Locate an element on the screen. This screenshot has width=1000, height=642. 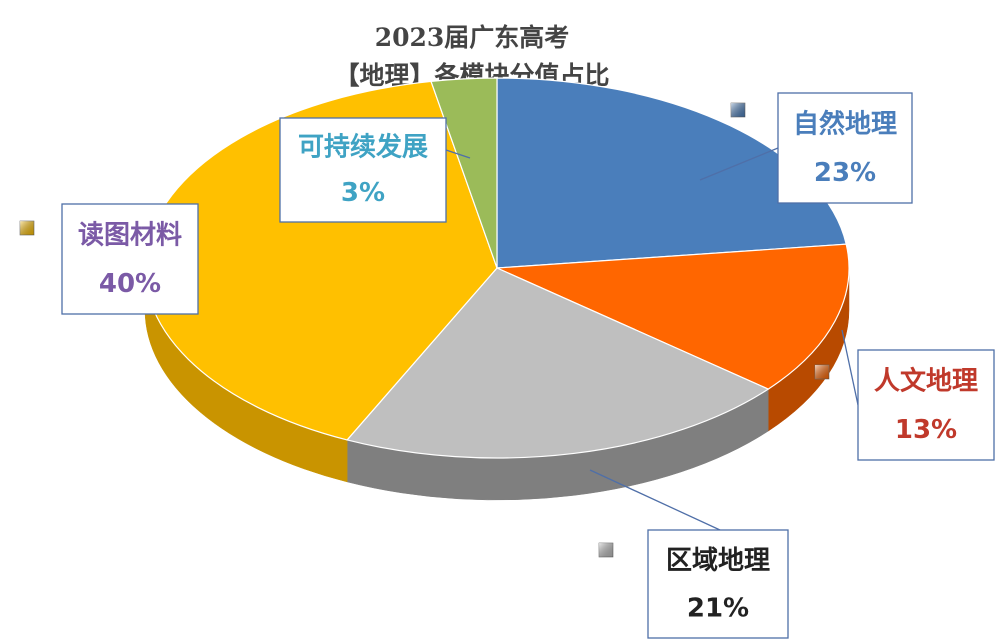
chart-title: 2023届广东高考 is located at coordinates (472, 37).